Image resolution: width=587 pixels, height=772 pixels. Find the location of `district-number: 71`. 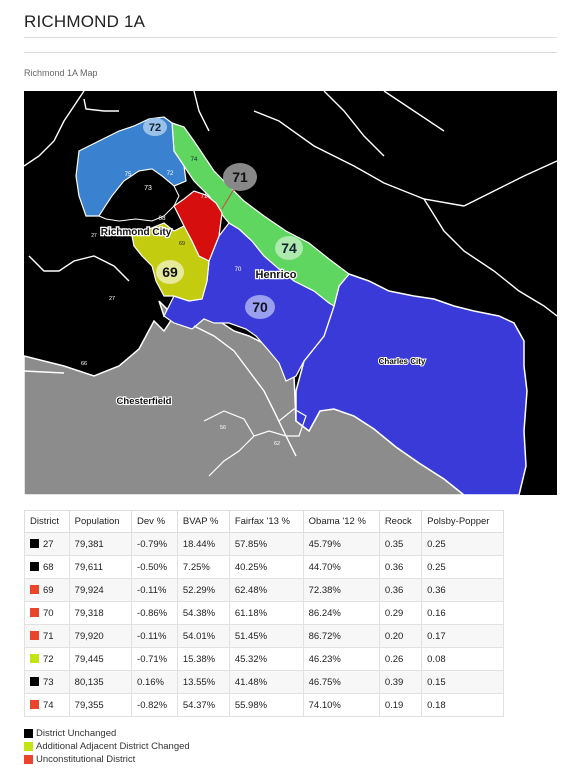

district-number: 71 is located at coordinates (48, 636).